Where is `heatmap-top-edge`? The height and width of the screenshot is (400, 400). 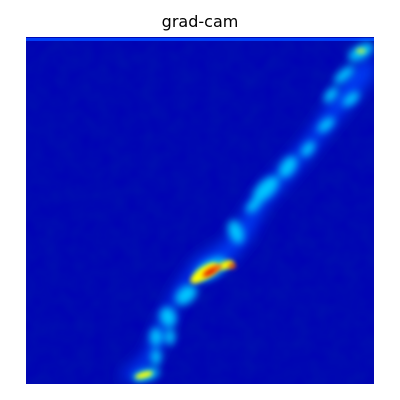 heatmap-top-edge is located at coordinates (200, 39).